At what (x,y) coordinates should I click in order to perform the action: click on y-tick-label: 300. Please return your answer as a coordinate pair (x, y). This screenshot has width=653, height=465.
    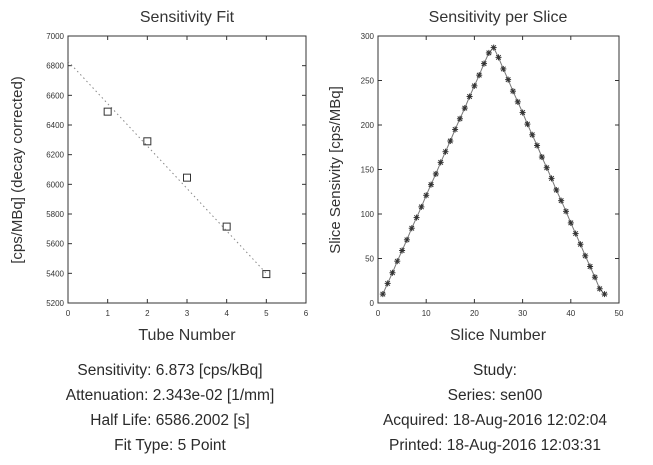
    Looking at the image, I should click on (368, 36).